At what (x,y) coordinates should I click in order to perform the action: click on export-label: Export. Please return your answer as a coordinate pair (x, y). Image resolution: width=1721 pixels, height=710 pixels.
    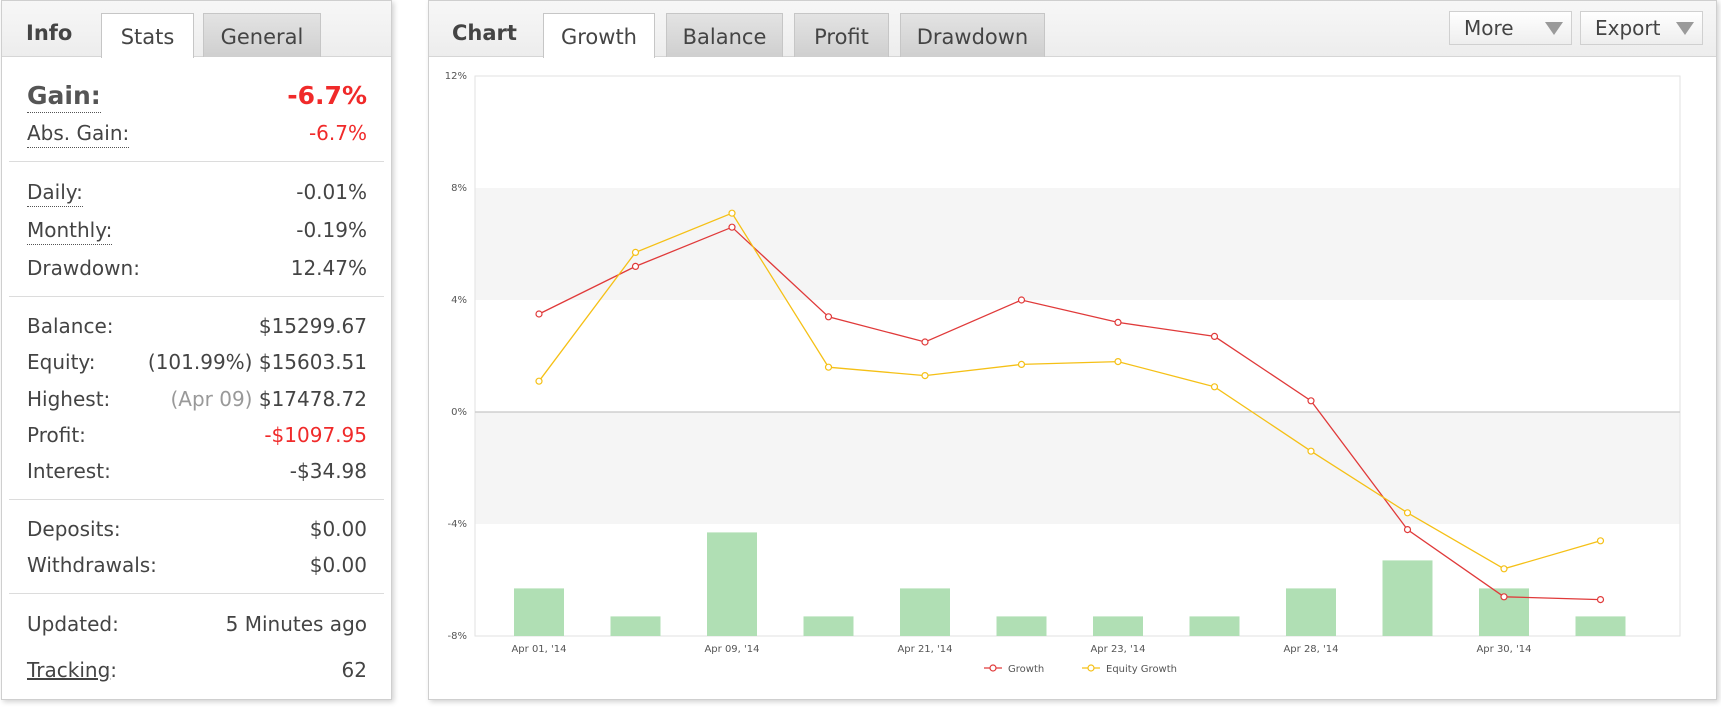
    Looking at the image, I should click on (1628, 28).